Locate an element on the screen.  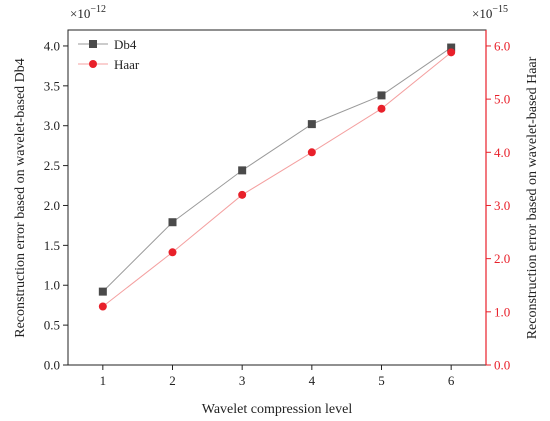
y-right-tick-label: 1.0 is located at coordinates (502, 311).